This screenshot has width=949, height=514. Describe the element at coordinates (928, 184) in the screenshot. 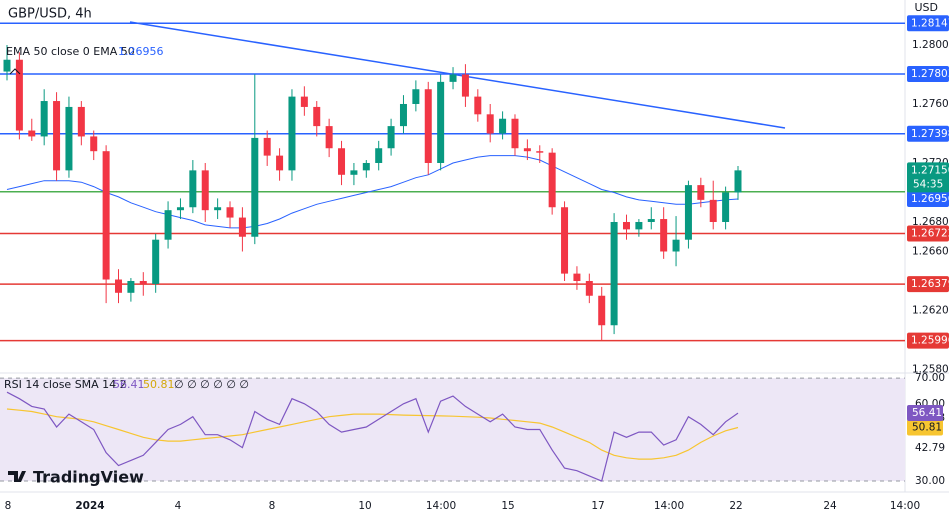

I see `price-countdown: 54:35` at that location.